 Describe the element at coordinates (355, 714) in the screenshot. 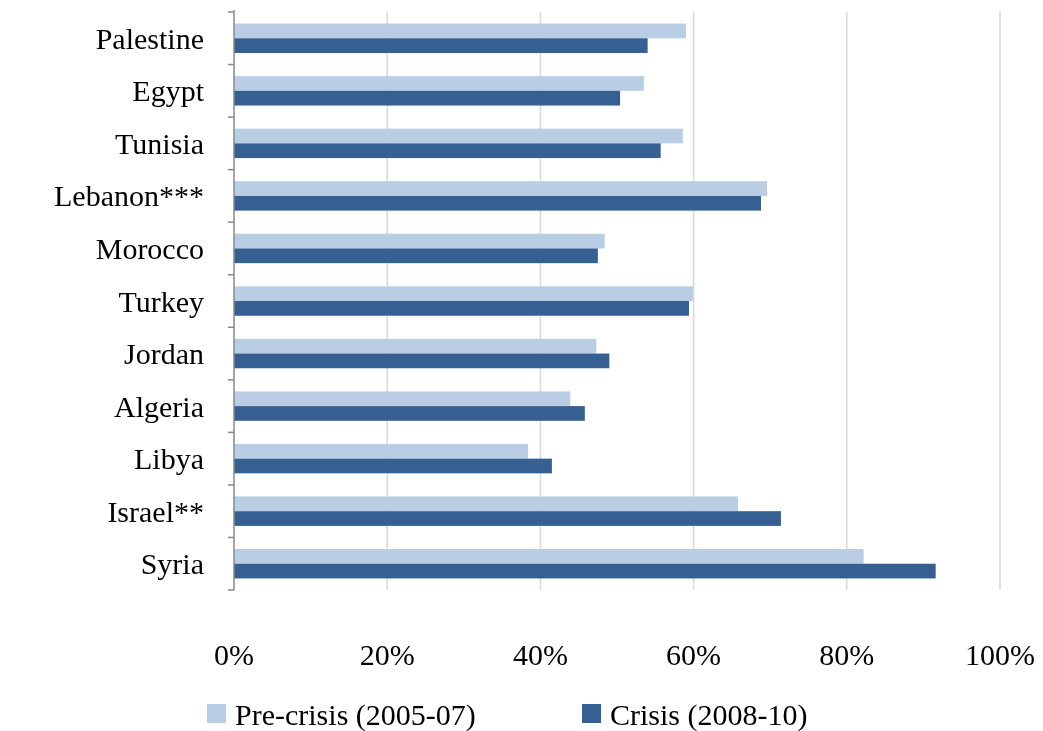

I see `legend-label: Pre-crisis (2005-07)` at that location.